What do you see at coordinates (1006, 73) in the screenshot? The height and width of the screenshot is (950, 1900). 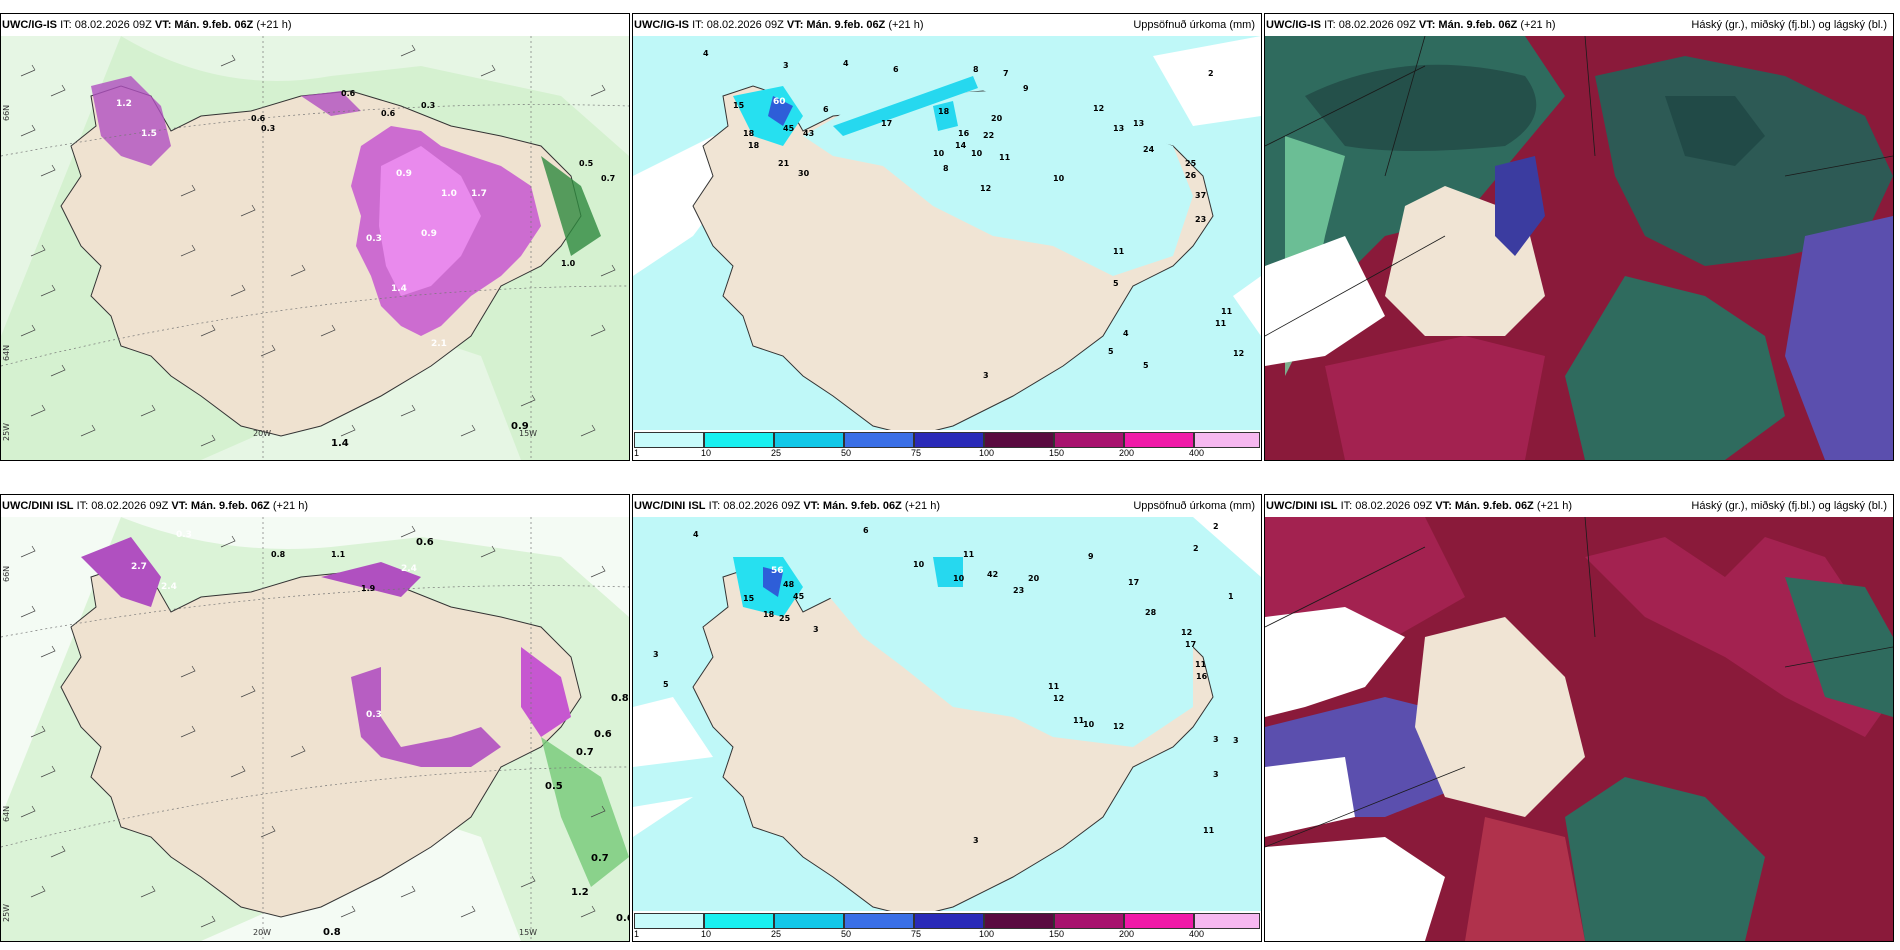 I see `svg-text: 7` at bounding box center [1006, 73].